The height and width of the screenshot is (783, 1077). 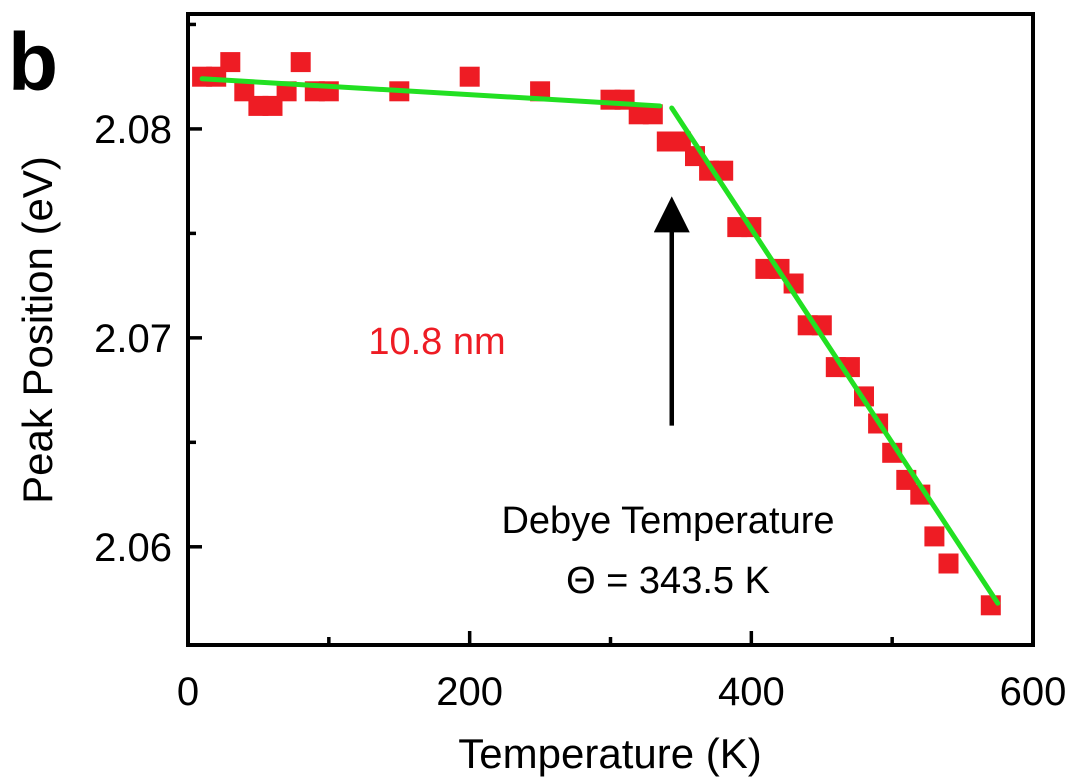 I want to click on panel-label: b, so click(x=33, y=62).